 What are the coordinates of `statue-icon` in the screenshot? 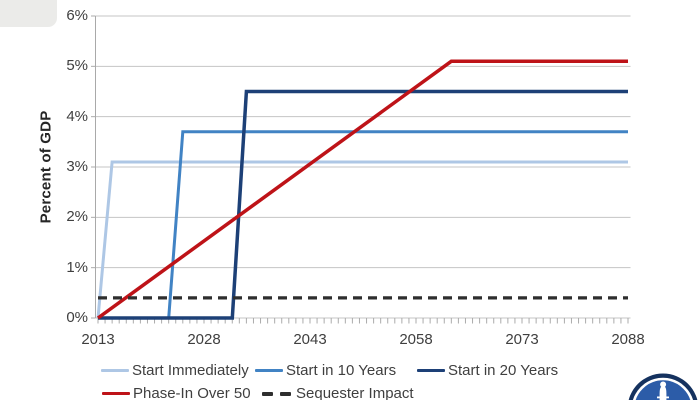 It's located at (663, 390).